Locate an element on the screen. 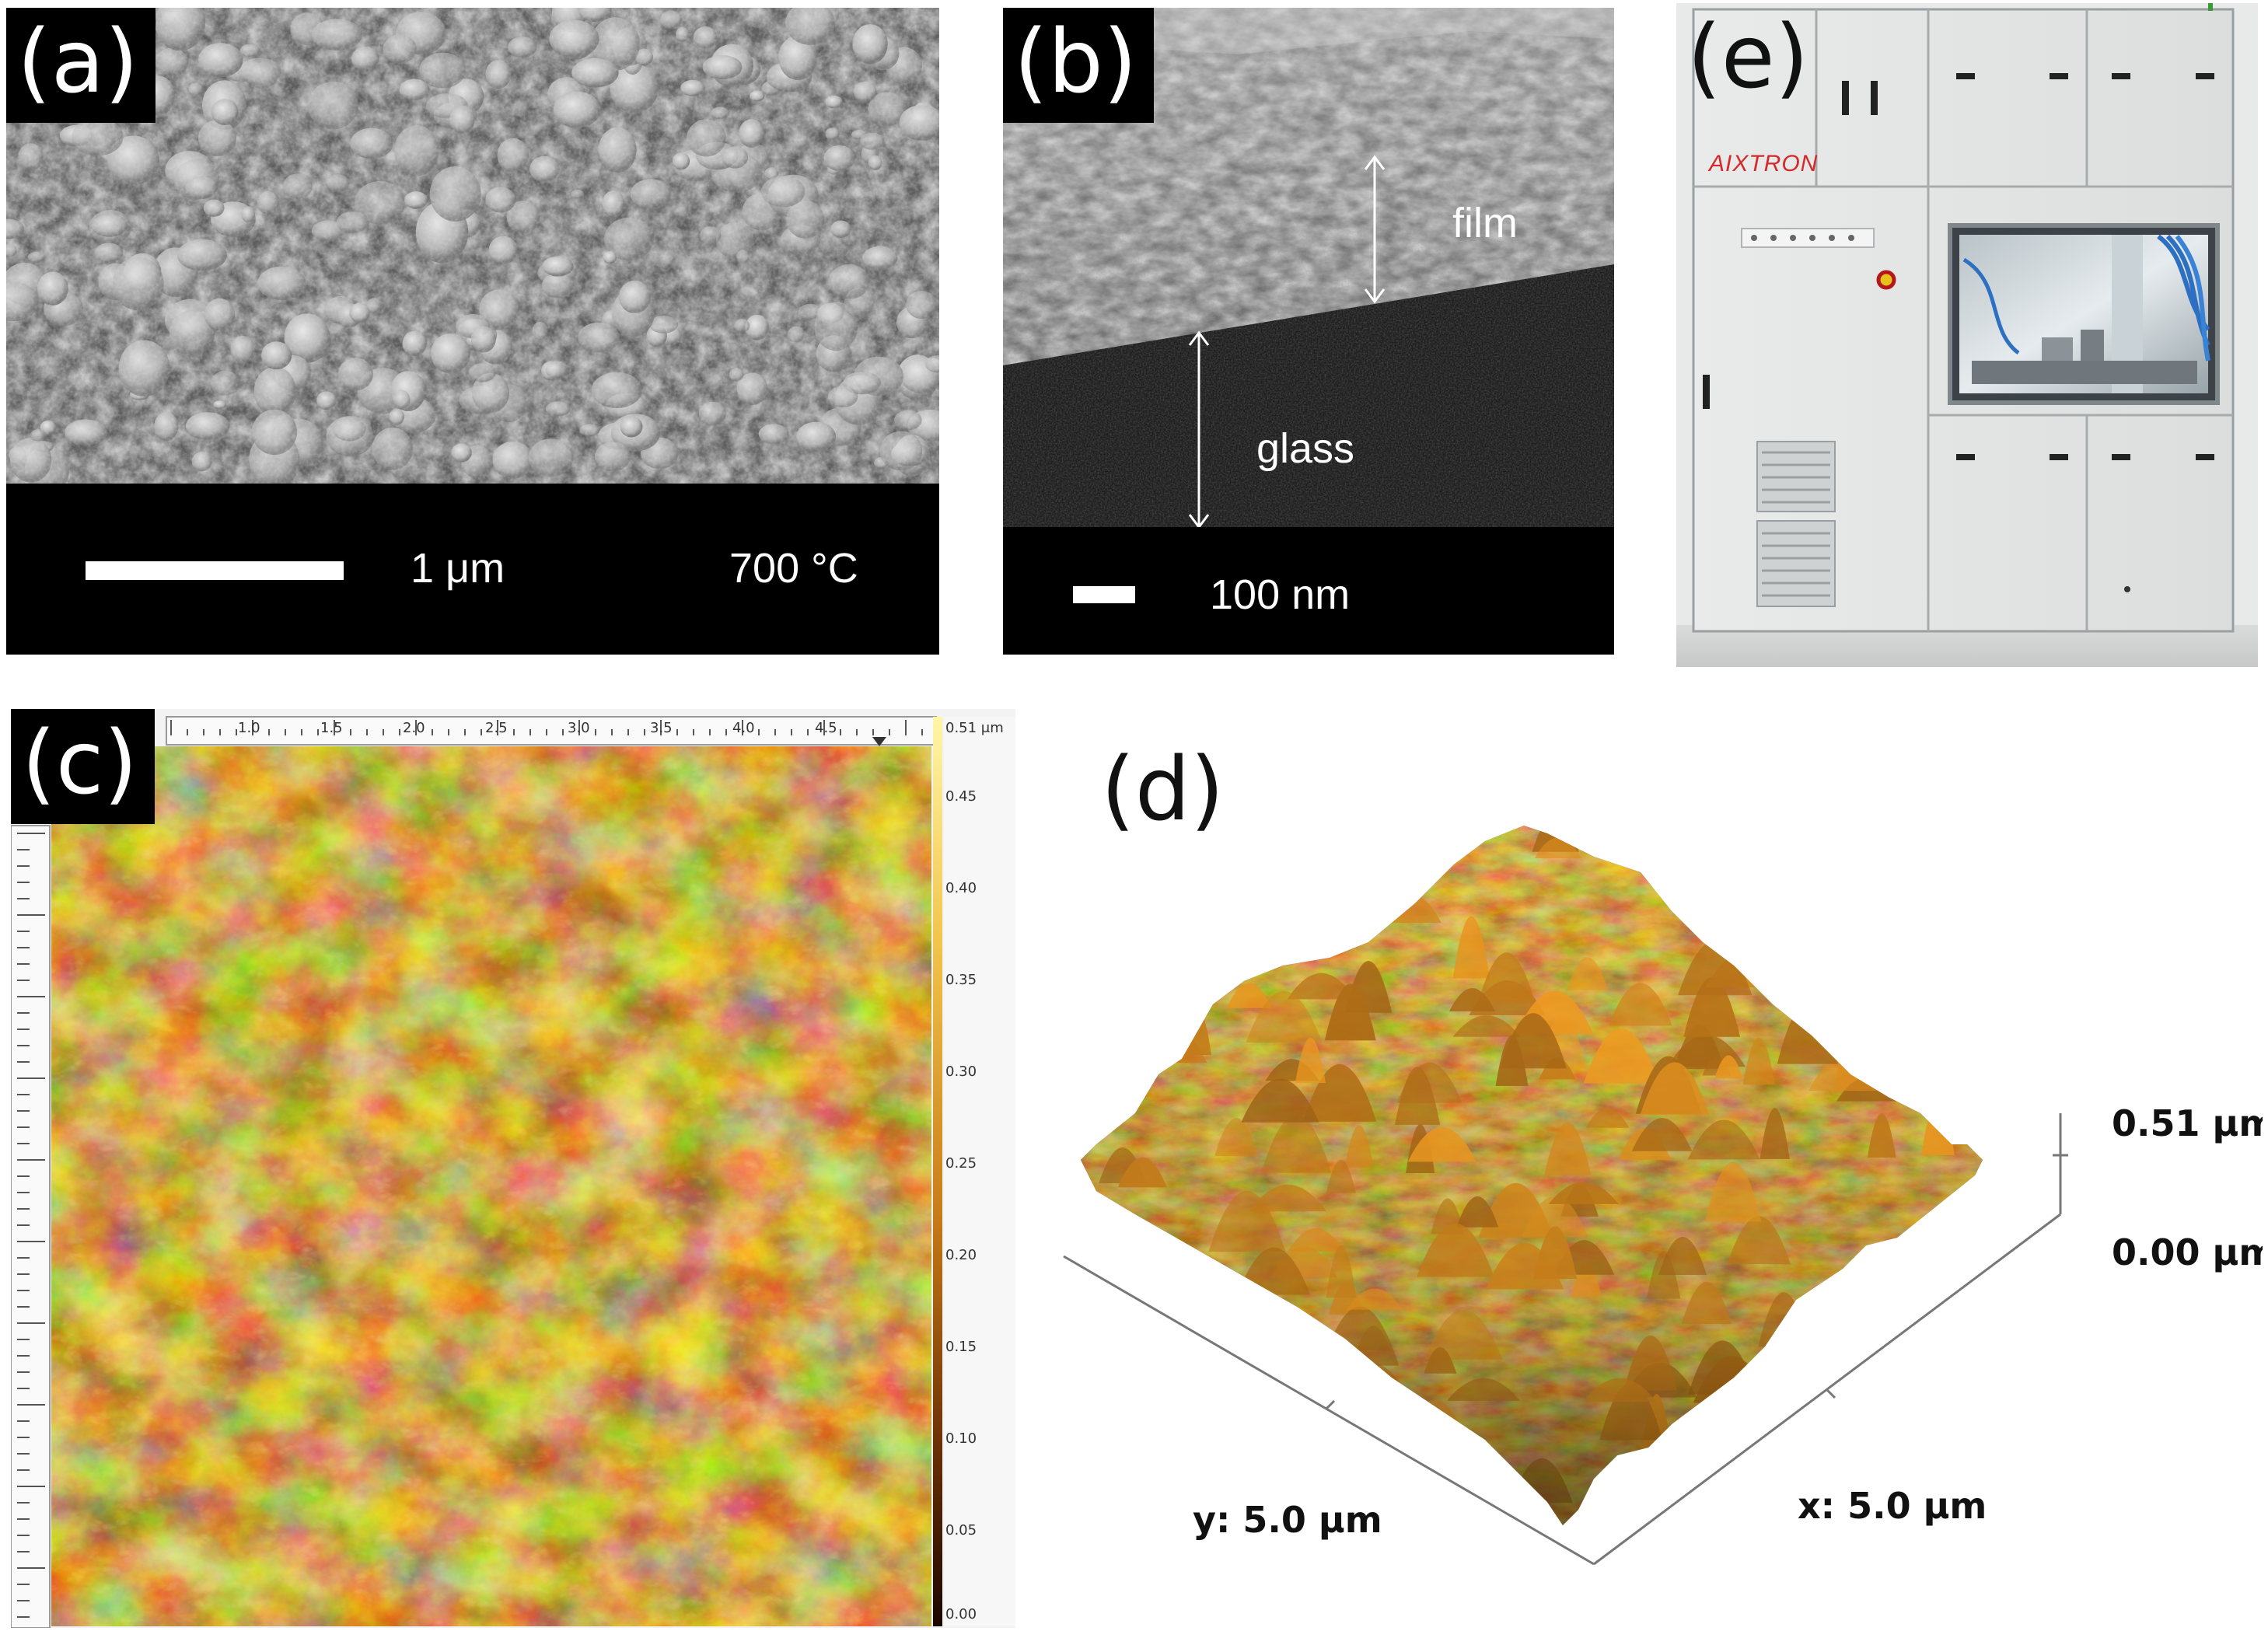 This screenshot has height=1638, width=2268. ruler-tick-label: 3.5 is located at coordinates (661, 728).